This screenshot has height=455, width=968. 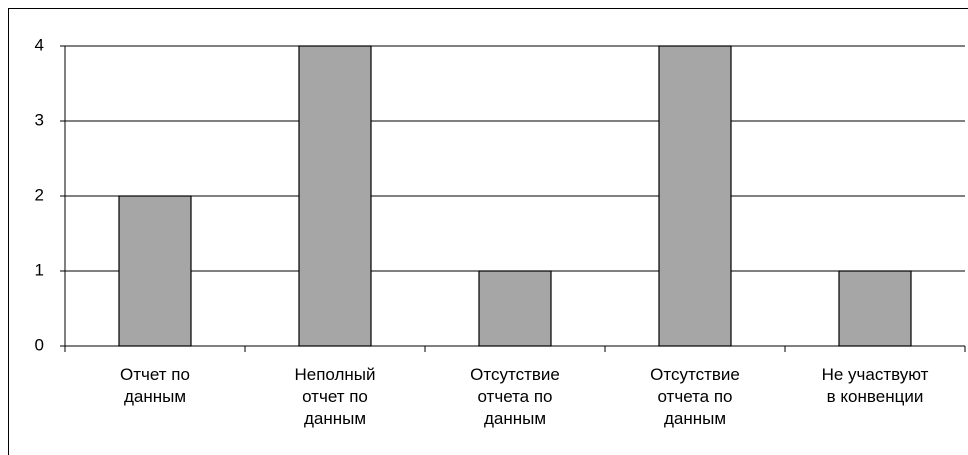 What do you see at coordinates (39, 344) in the screenshot?
I see `y-tick-label: 0` at bounding box center [39, 344].